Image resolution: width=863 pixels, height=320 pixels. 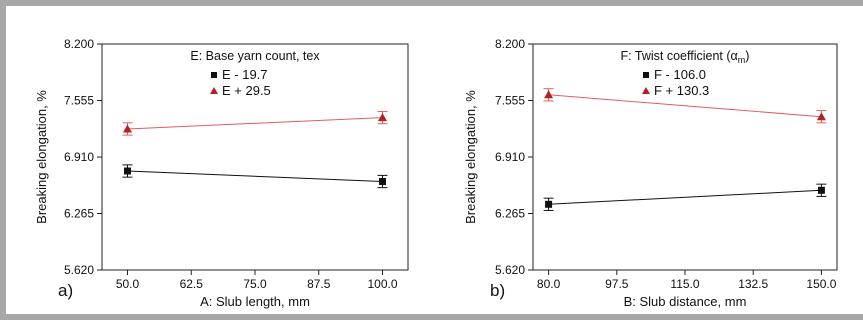 I want to click on x-tick-label: 80.0, so click(x=549, y=284).